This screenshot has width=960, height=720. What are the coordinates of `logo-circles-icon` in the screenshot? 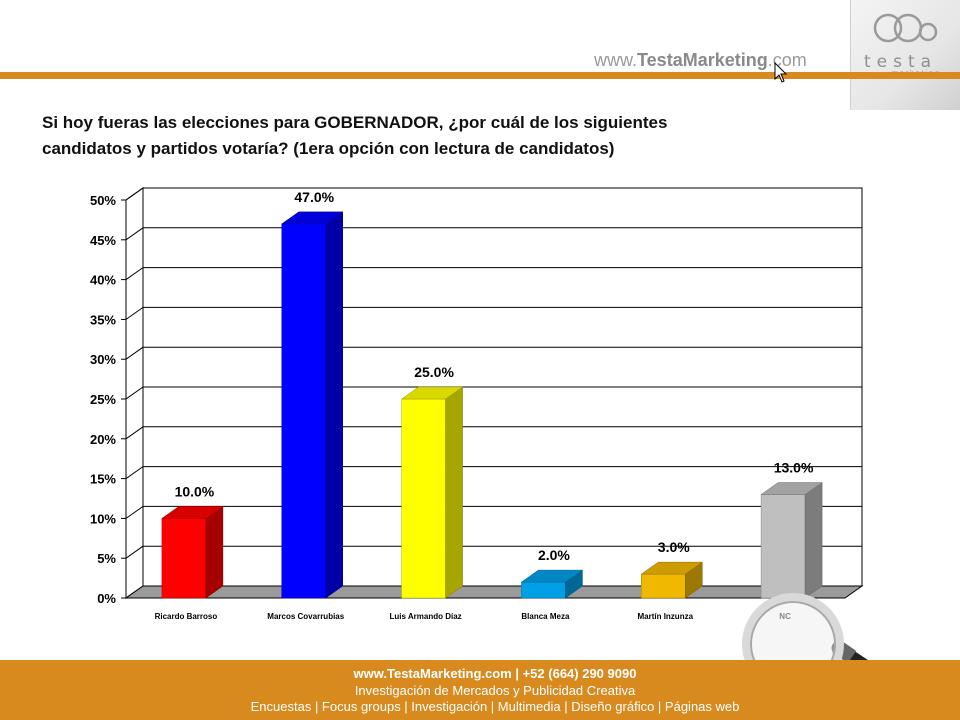 It's located at (905, 28).